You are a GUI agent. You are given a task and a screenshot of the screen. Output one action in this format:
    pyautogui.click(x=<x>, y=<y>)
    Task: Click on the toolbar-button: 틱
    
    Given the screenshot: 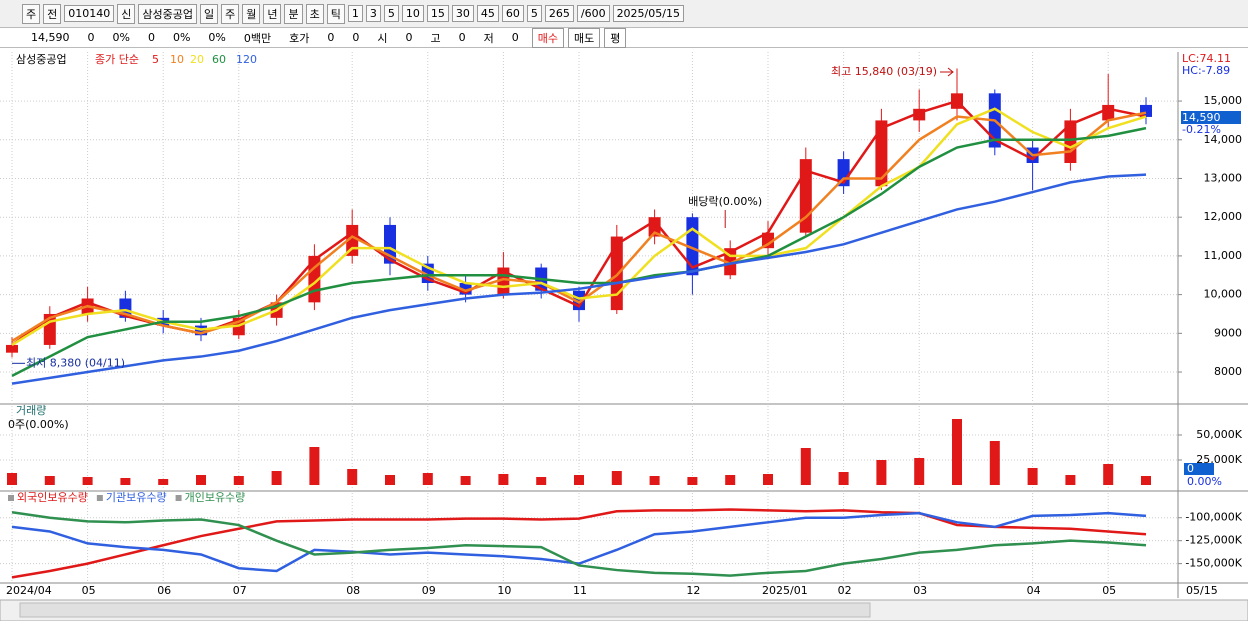 What is the action you would take?
    pyautogui.click(x=335, y=13)
    